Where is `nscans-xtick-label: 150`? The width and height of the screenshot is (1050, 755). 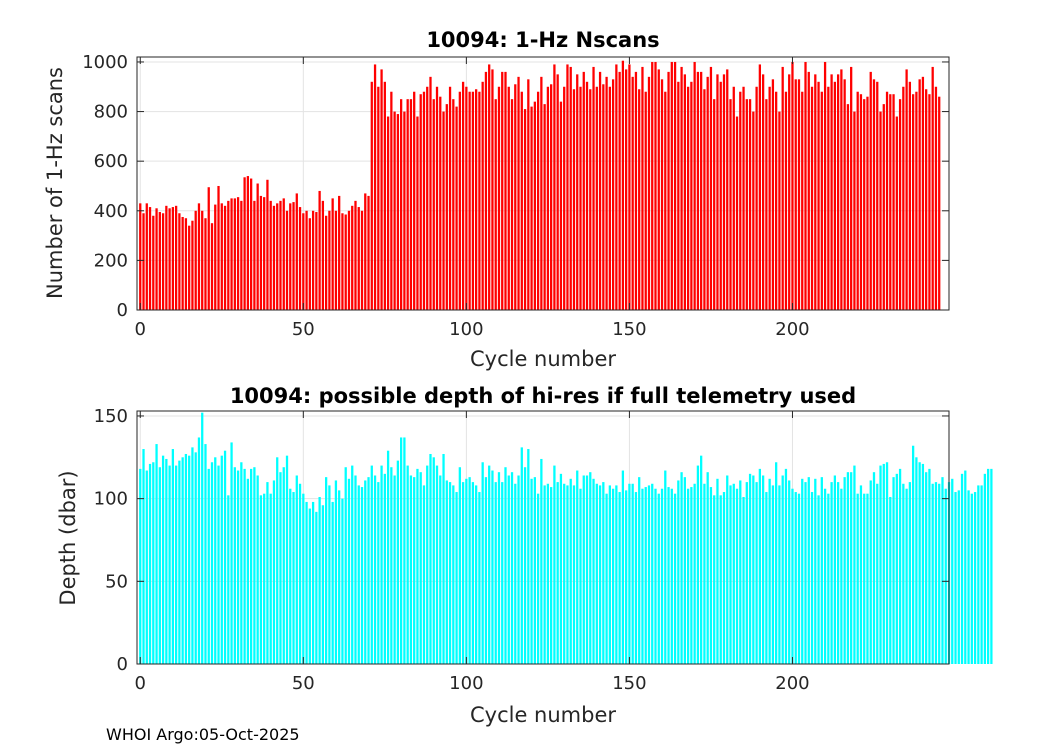 nscans-xtick-label: 150 is located at coordinates (629, 329).